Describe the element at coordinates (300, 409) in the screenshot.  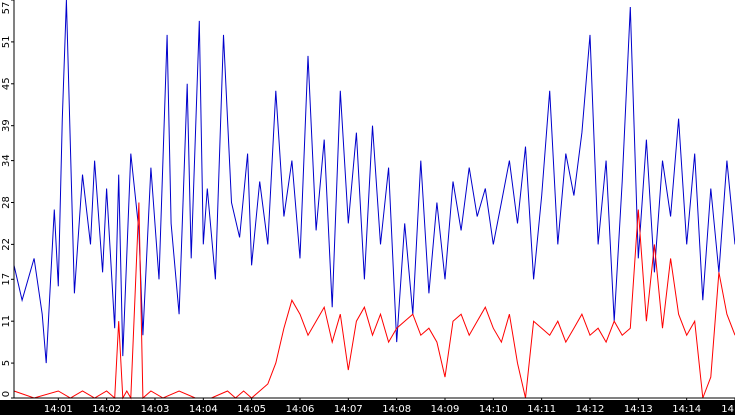
I see `x-tick-label: 14:06` at that location.